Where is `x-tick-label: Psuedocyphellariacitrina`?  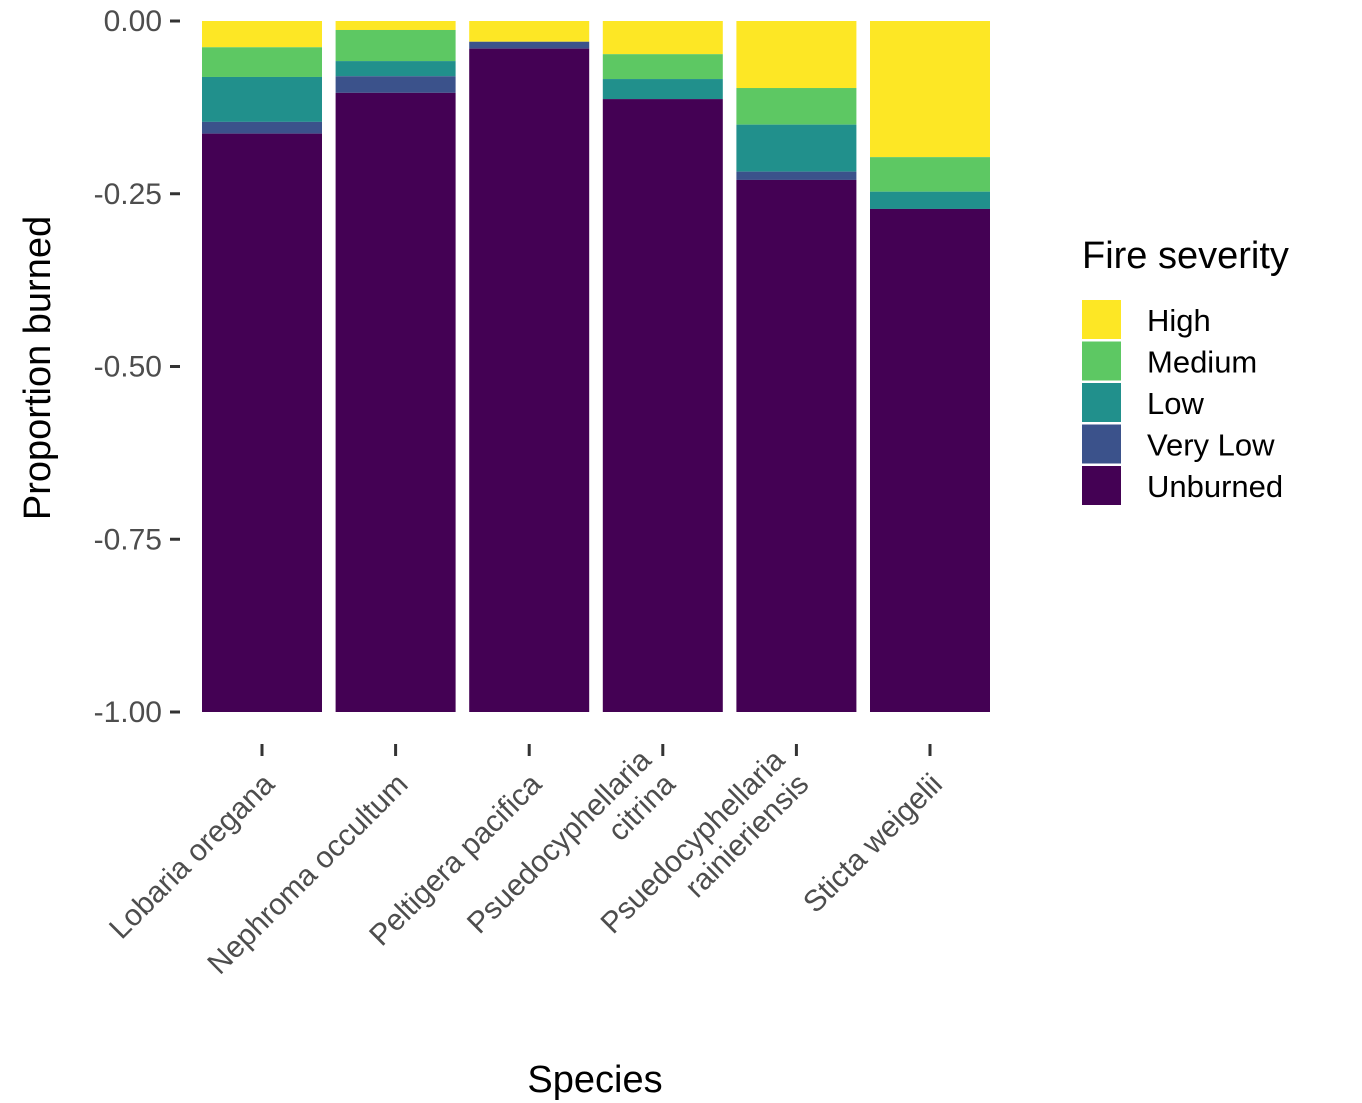
x-tick-label: Psuedocyphellariacitrina is located at coordinates (571, 853).